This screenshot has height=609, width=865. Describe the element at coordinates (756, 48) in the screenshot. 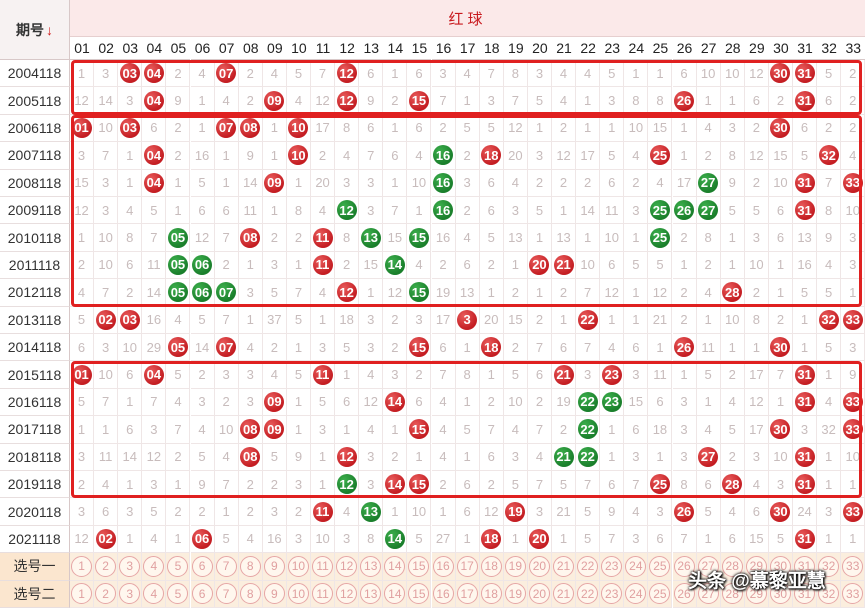

I see `column-number-29: 29` at that location.